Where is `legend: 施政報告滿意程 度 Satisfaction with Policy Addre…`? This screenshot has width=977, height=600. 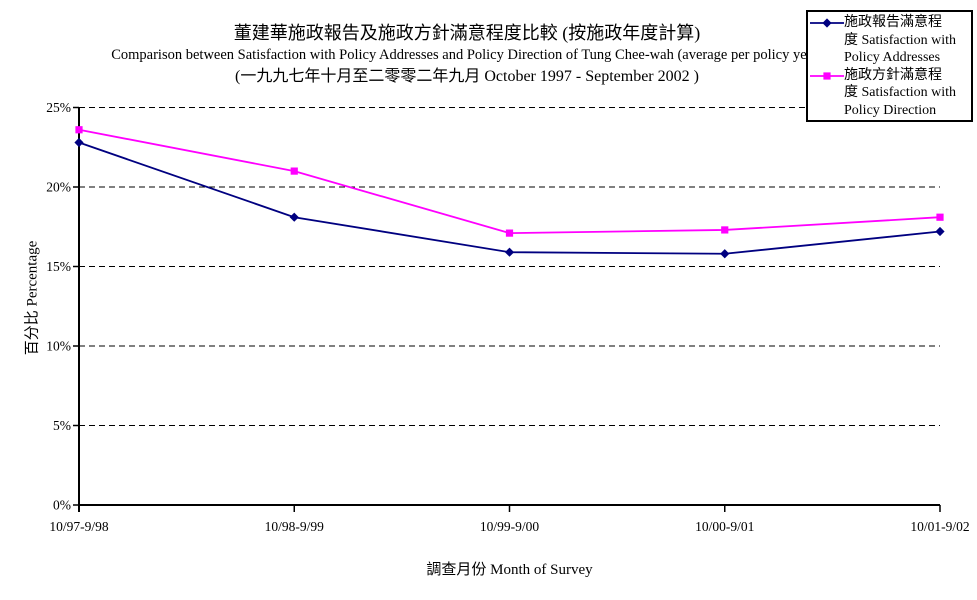 legend: 施政報告滿意程 度 Satisfaction with Policy Addre… is located at coordinates (889, 66).